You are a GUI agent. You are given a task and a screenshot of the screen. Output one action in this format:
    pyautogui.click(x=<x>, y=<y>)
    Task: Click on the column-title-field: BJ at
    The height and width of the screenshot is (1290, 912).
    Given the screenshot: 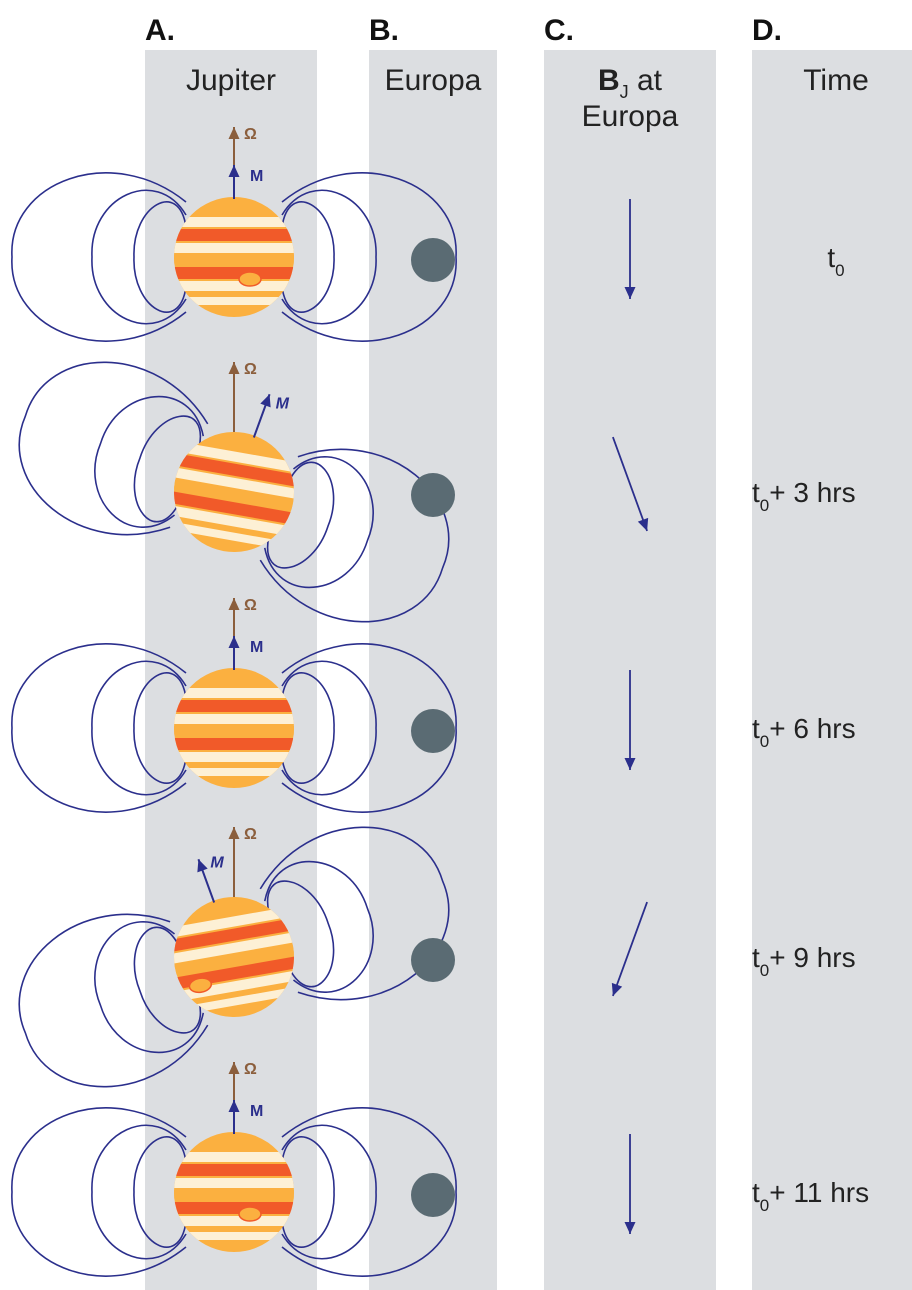 What is the action you would take?
    pyautogui.click(x=630, y=83)
    